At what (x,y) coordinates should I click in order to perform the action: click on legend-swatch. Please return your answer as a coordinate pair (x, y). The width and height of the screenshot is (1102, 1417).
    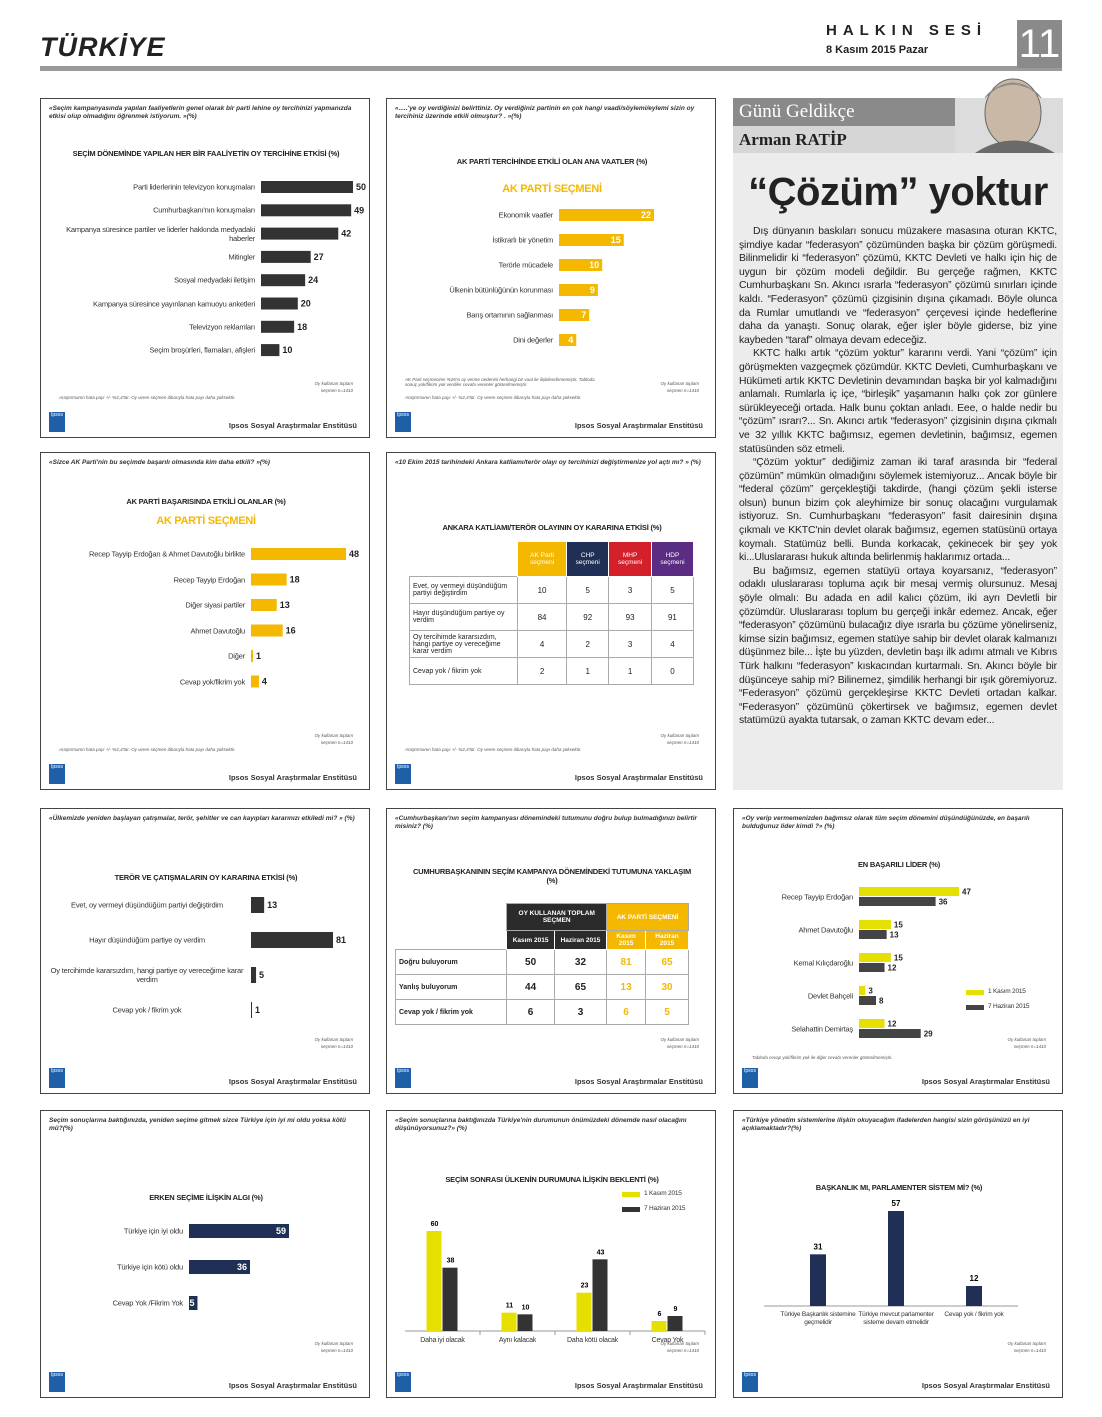
    Looking at the image, I should click on (975, 1007).